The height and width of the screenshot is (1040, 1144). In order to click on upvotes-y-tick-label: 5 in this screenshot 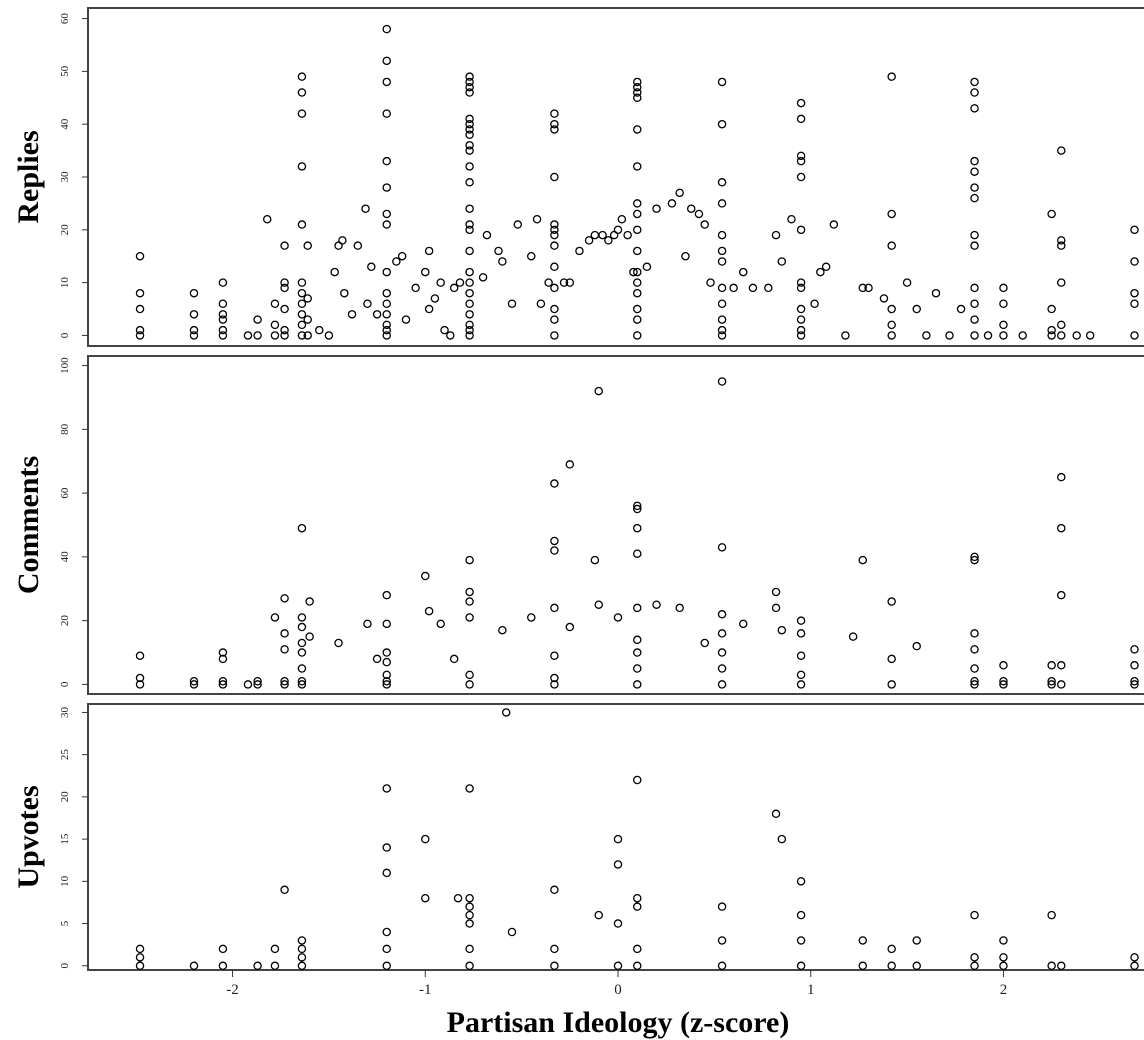, I will do `click(65, 923)`.